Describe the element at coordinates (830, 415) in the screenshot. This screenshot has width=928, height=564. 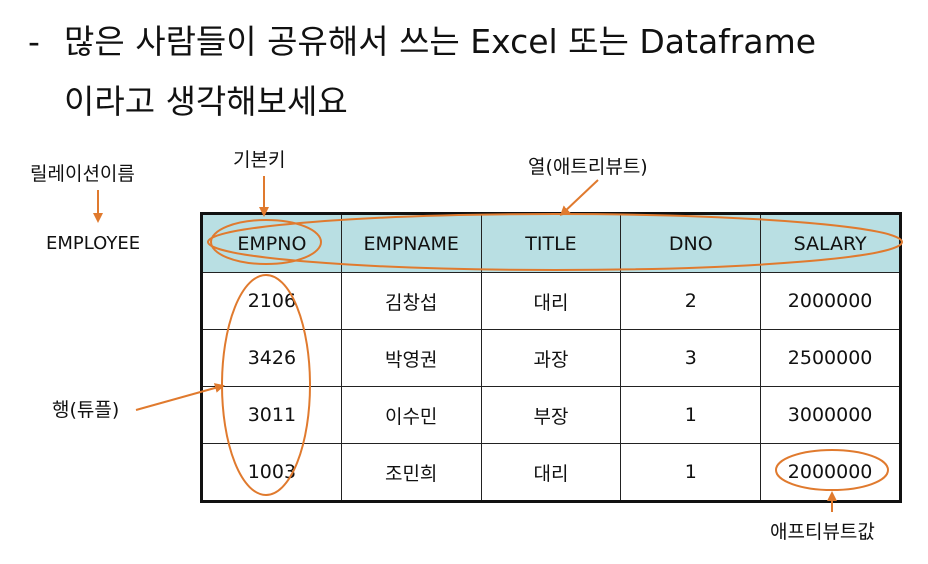
I see `table-cell: 3000000` at that location.